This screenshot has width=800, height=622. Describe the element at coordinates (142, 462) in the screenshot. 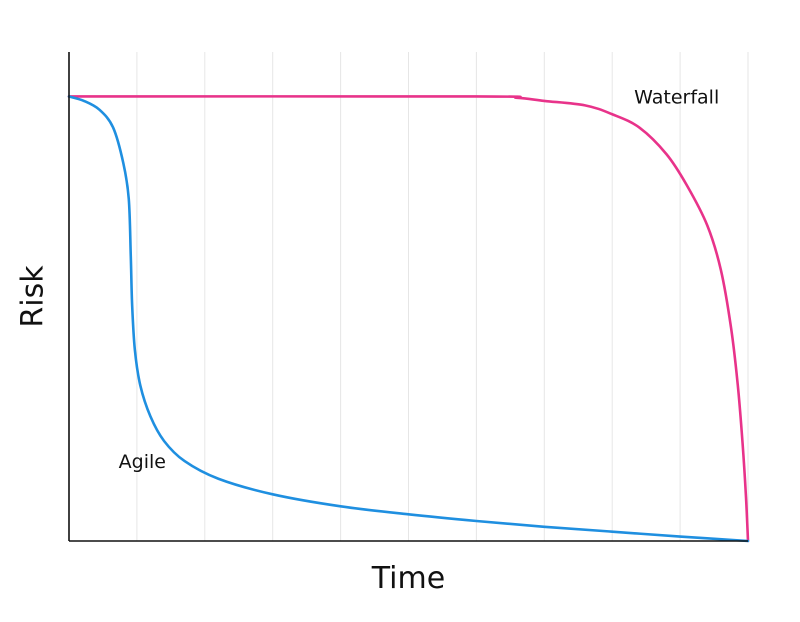

I see `agile-label: Agile` at that location.